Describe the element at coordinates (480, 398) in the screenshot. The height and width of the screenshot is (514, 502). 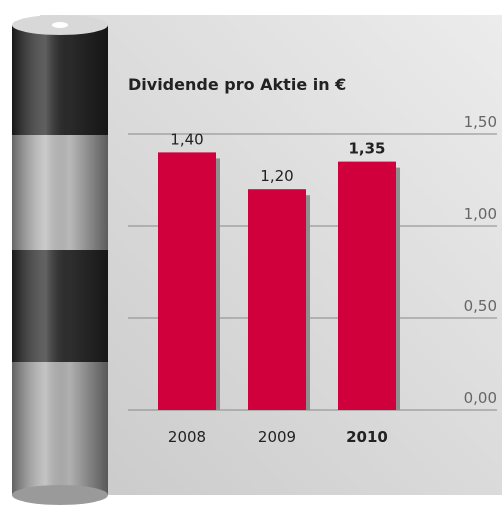
I see `y-tick-label: 0,00` at that location.